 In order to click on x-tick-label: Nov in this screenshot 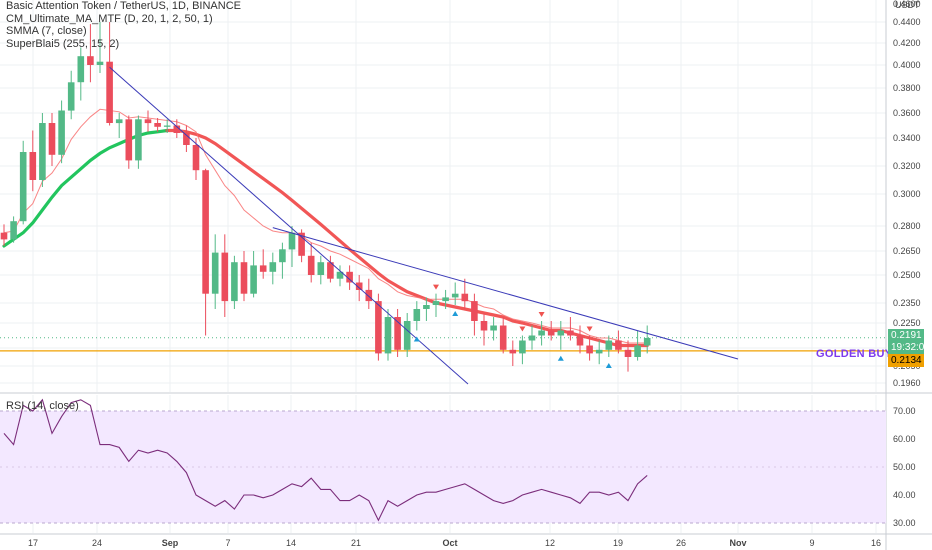, I will do `click(737, 543)`.